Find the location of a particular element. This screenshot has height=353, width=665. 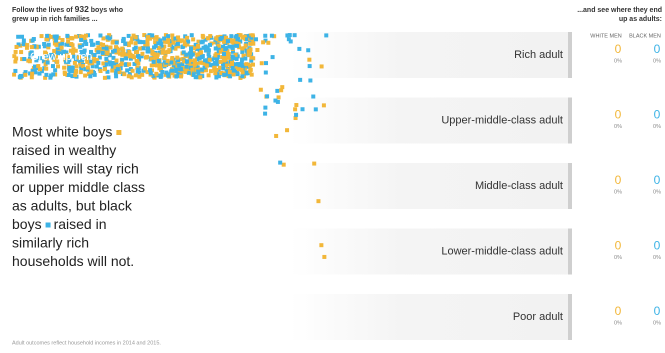

white-pct: 0% is located at coordinates (618, 258).